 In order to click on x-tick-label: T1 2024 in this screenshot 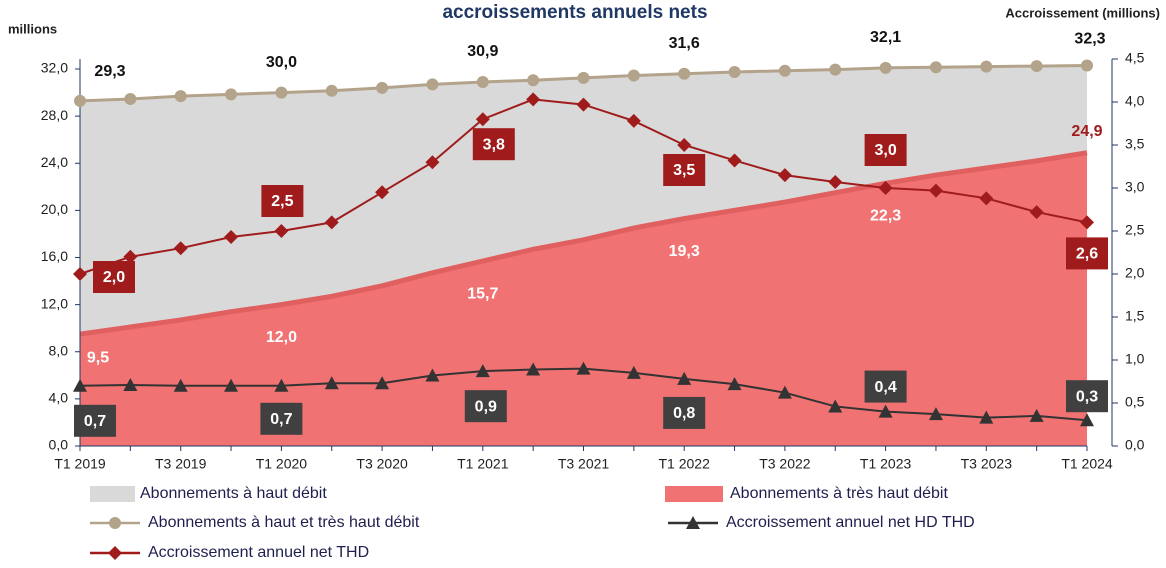, I will do `click(1087, 464)`.